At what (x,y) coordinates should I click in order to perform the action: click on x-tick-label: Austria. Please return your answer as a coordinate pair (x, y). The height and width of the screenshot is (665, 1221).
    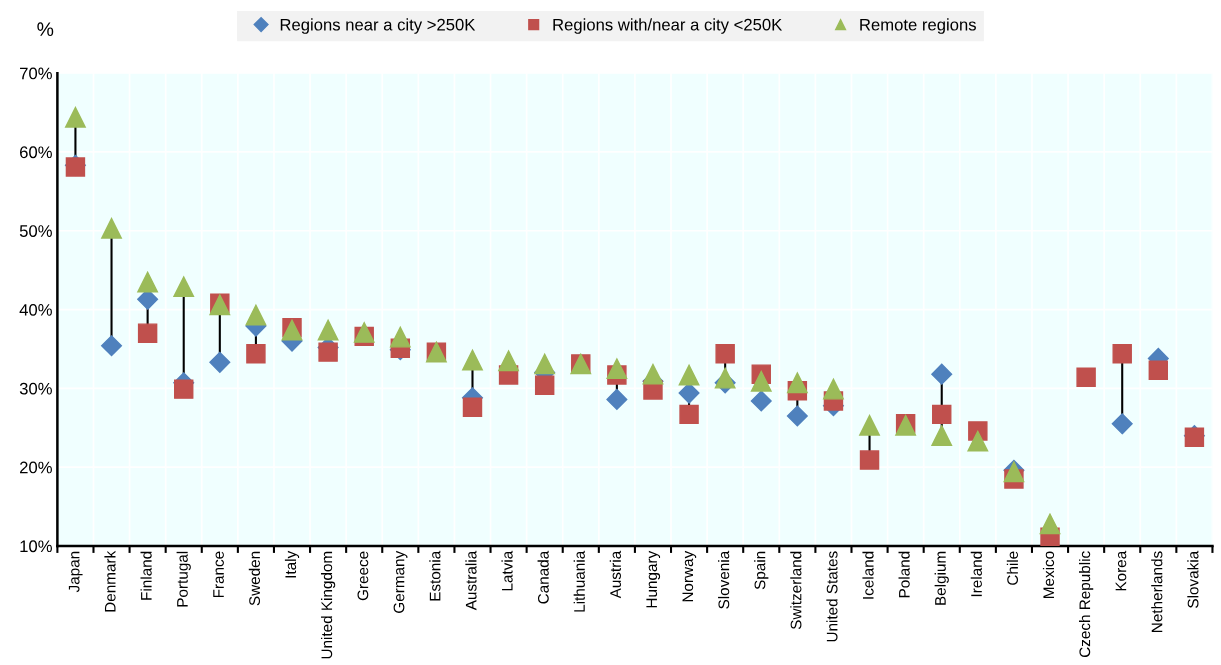
    Looking at the image, I should click on (615, 574).